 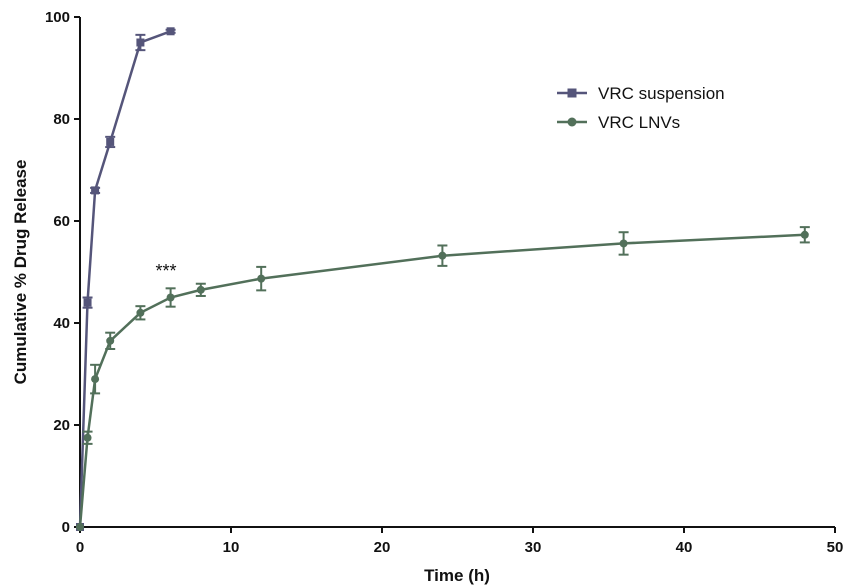 What do you see at coordinates (533, 547) in the screenshot?
I see `x-tick-label: 30` at bounding box center [533, 547].